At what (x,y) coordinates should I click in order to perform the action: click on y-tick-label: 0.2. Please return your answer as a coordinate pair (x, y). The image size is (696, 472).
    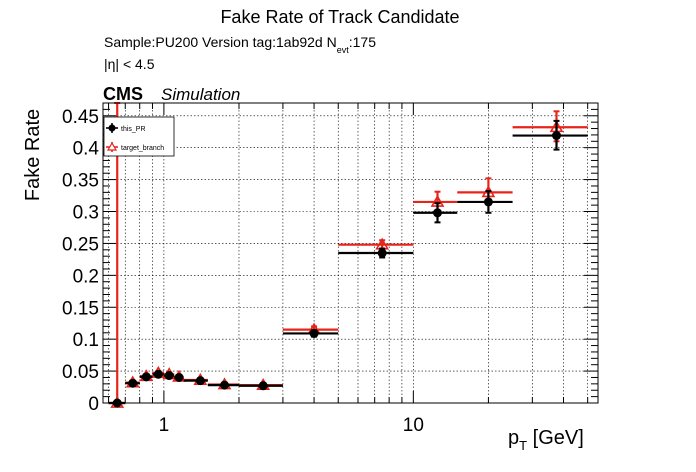
    Looking at the image, I should click on (86, 276).